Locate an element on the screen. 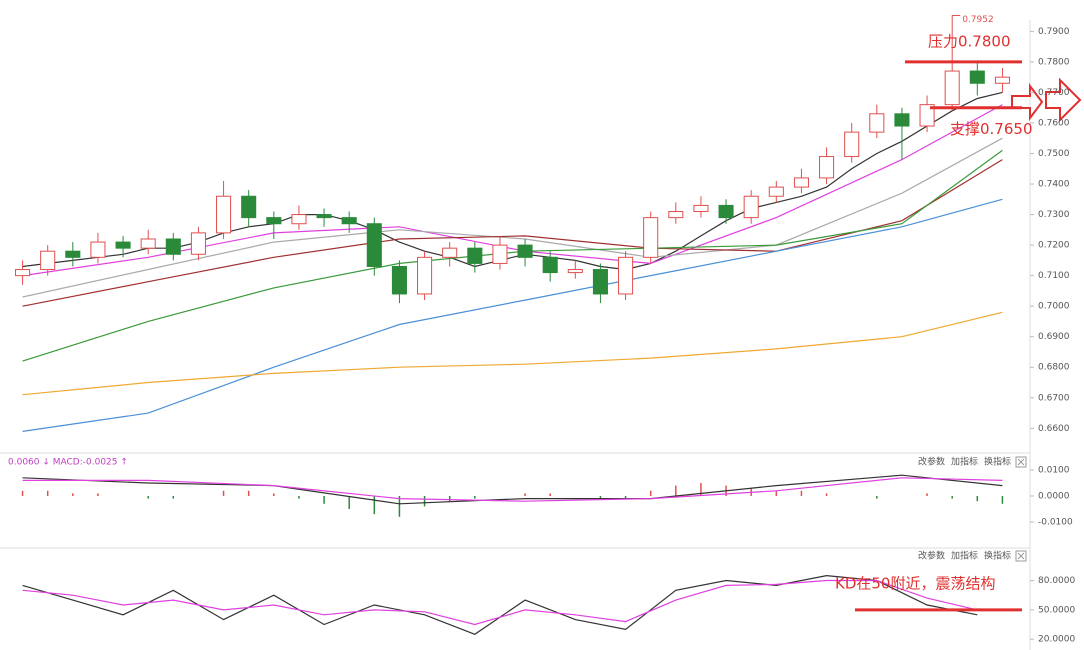  y-tick-label: 0.7700 is located at coordinates (1054, 93).